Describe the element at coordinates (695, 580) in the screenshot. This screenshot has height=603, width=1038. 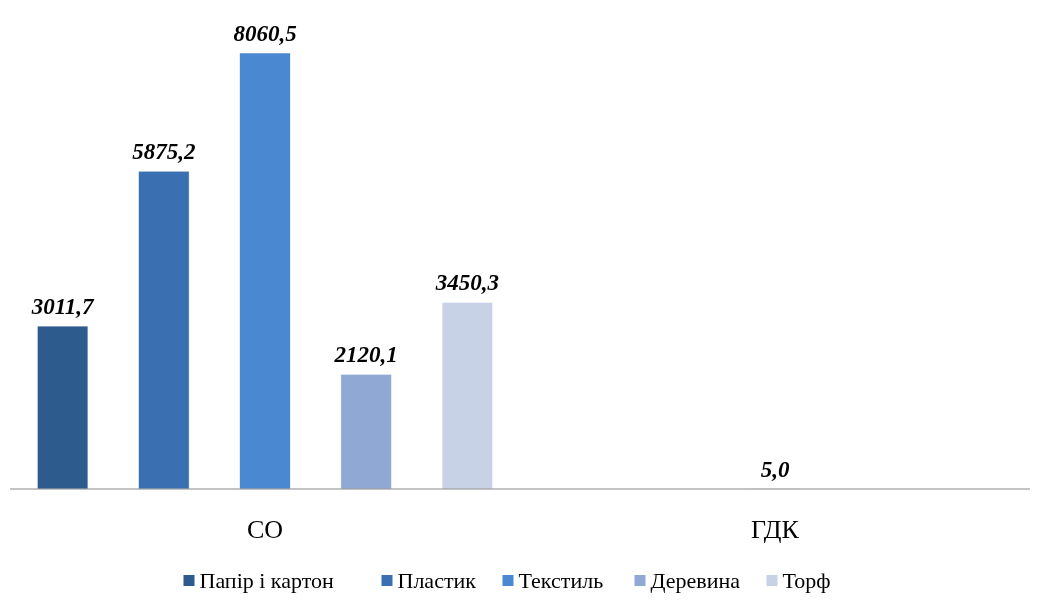
I see `legend-label: Деревина` at that location.